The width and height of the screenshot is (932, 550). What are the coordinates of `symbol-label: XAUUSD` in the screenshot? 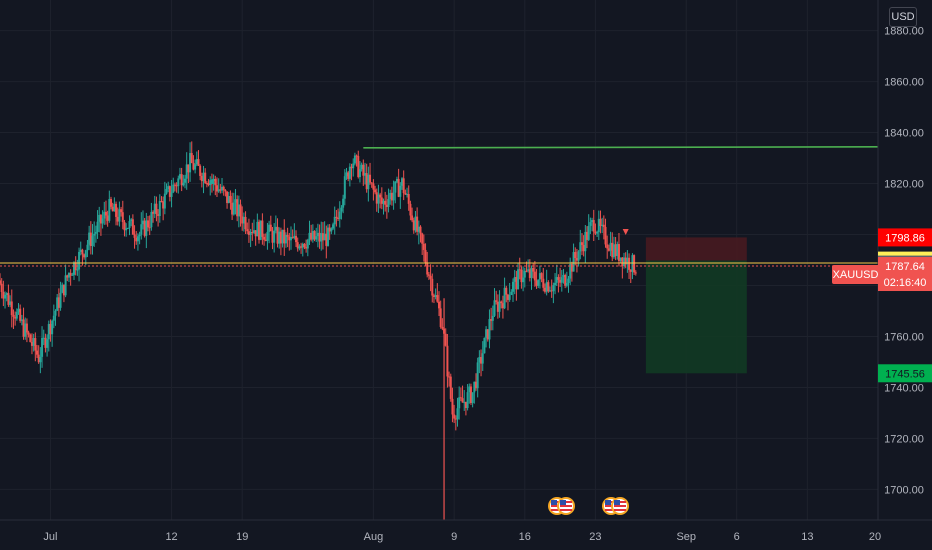 It's located at (855, 274).